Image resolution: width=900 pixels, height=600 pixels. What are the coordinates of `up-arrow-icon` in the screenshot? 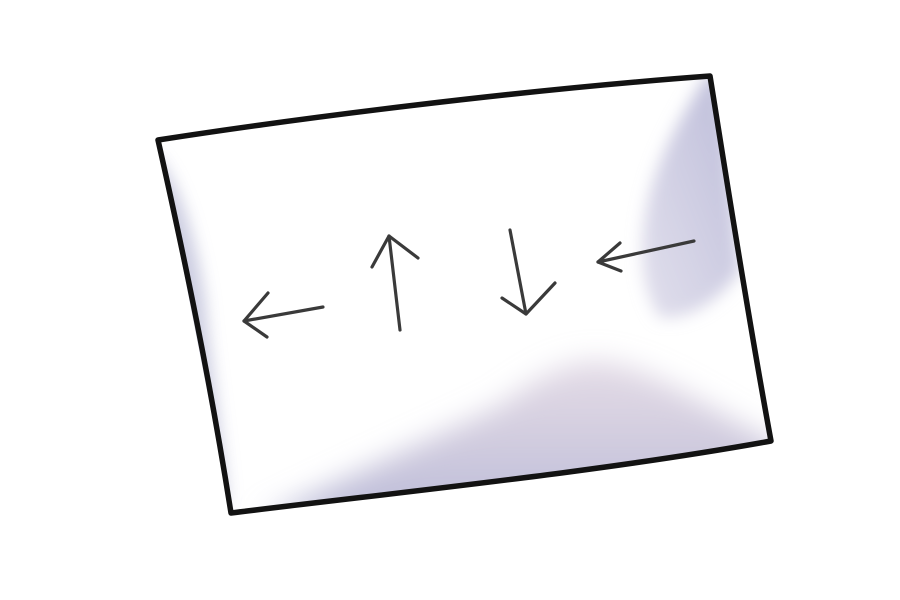 It's located at (395, 283).